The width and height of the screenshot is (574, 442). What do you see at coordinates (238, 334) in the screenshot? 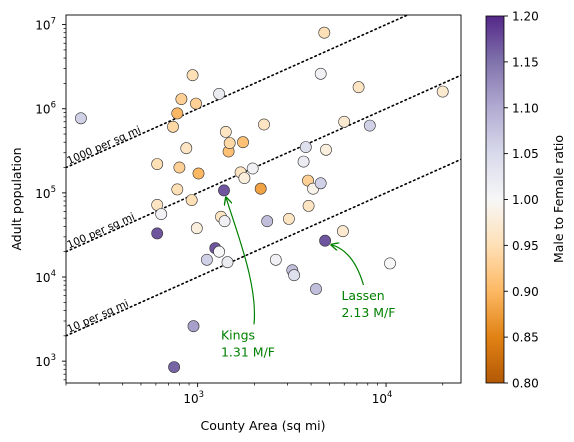
I see `annotation-kings-name: Kings` at bounding box center [238, 334].